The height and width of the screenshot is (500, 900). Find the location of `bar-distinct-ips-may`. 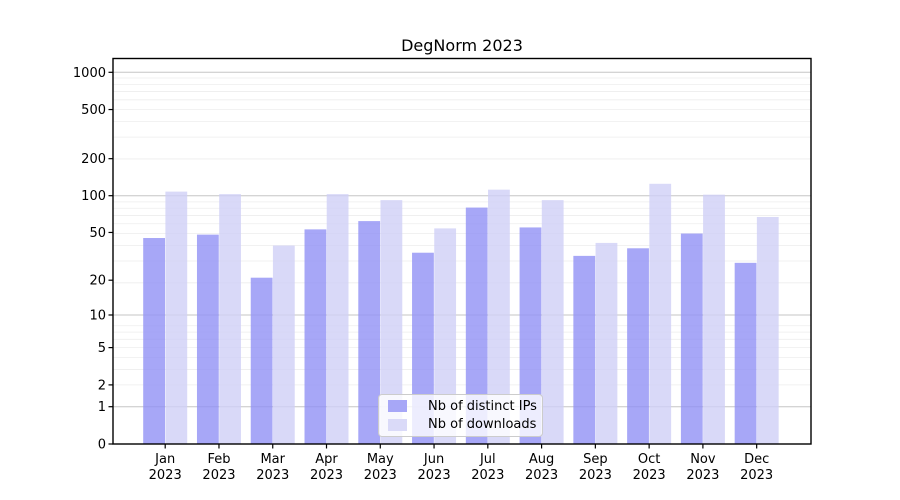

bar-distinct-ips-may is located at coordinates (369, 332).